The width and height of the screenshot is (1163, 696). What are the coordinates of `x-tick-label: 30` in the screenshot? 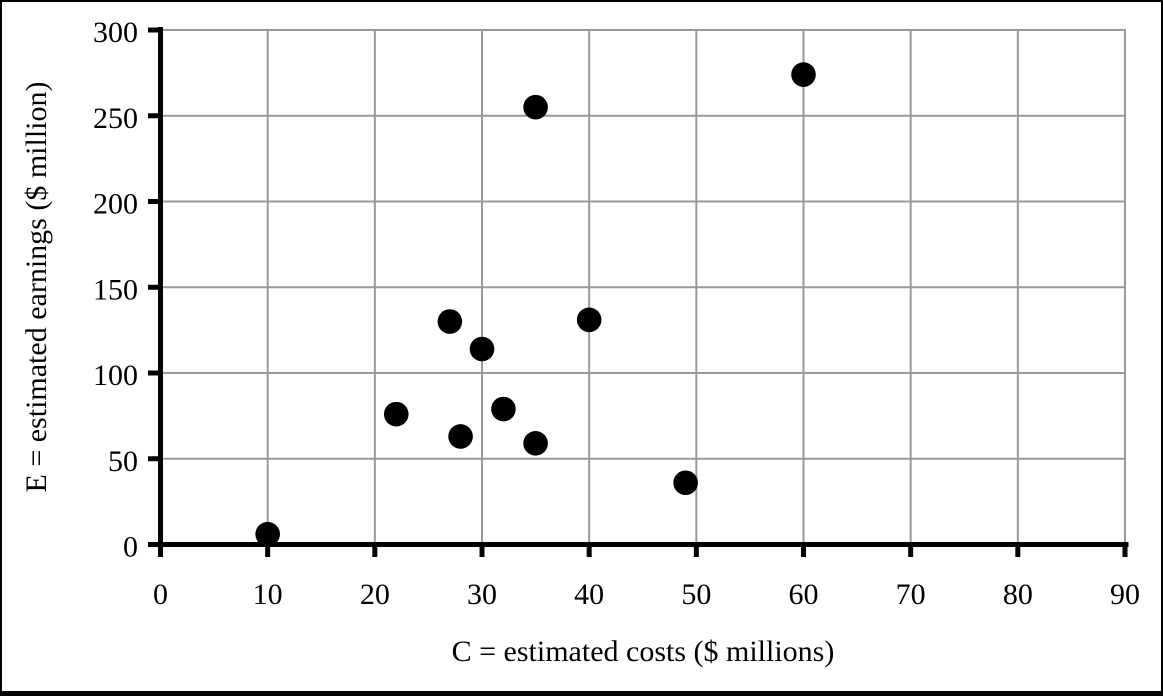 It's located at (482, 594).